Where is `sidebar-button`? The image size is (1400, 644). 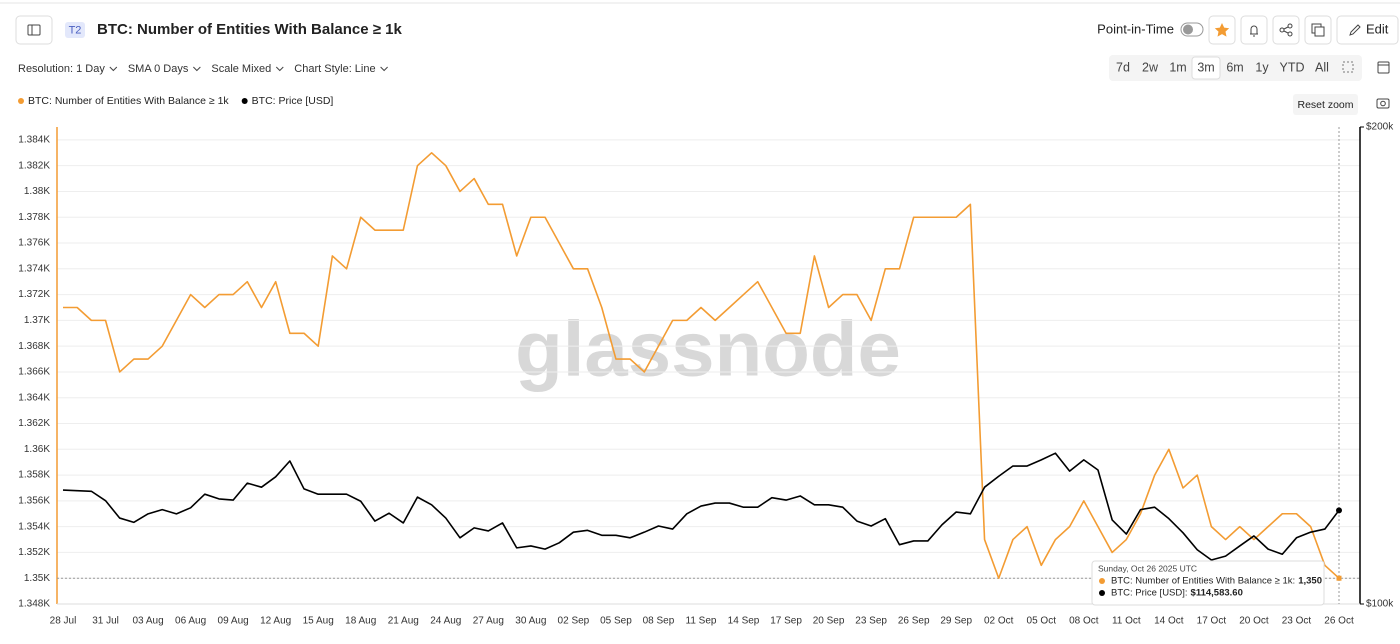
sidebar-button is located at coordinates (34, 30).